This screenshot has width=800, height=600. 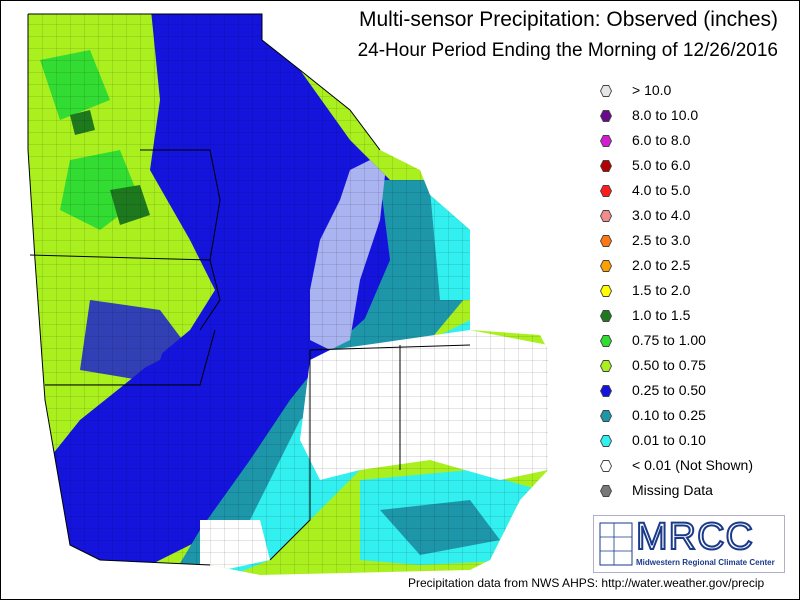 What do you see at coordinates (669, 365) in the screenshot?
I see `legend-label: 0.50 to 0.75` at bounding box center [669, 365].